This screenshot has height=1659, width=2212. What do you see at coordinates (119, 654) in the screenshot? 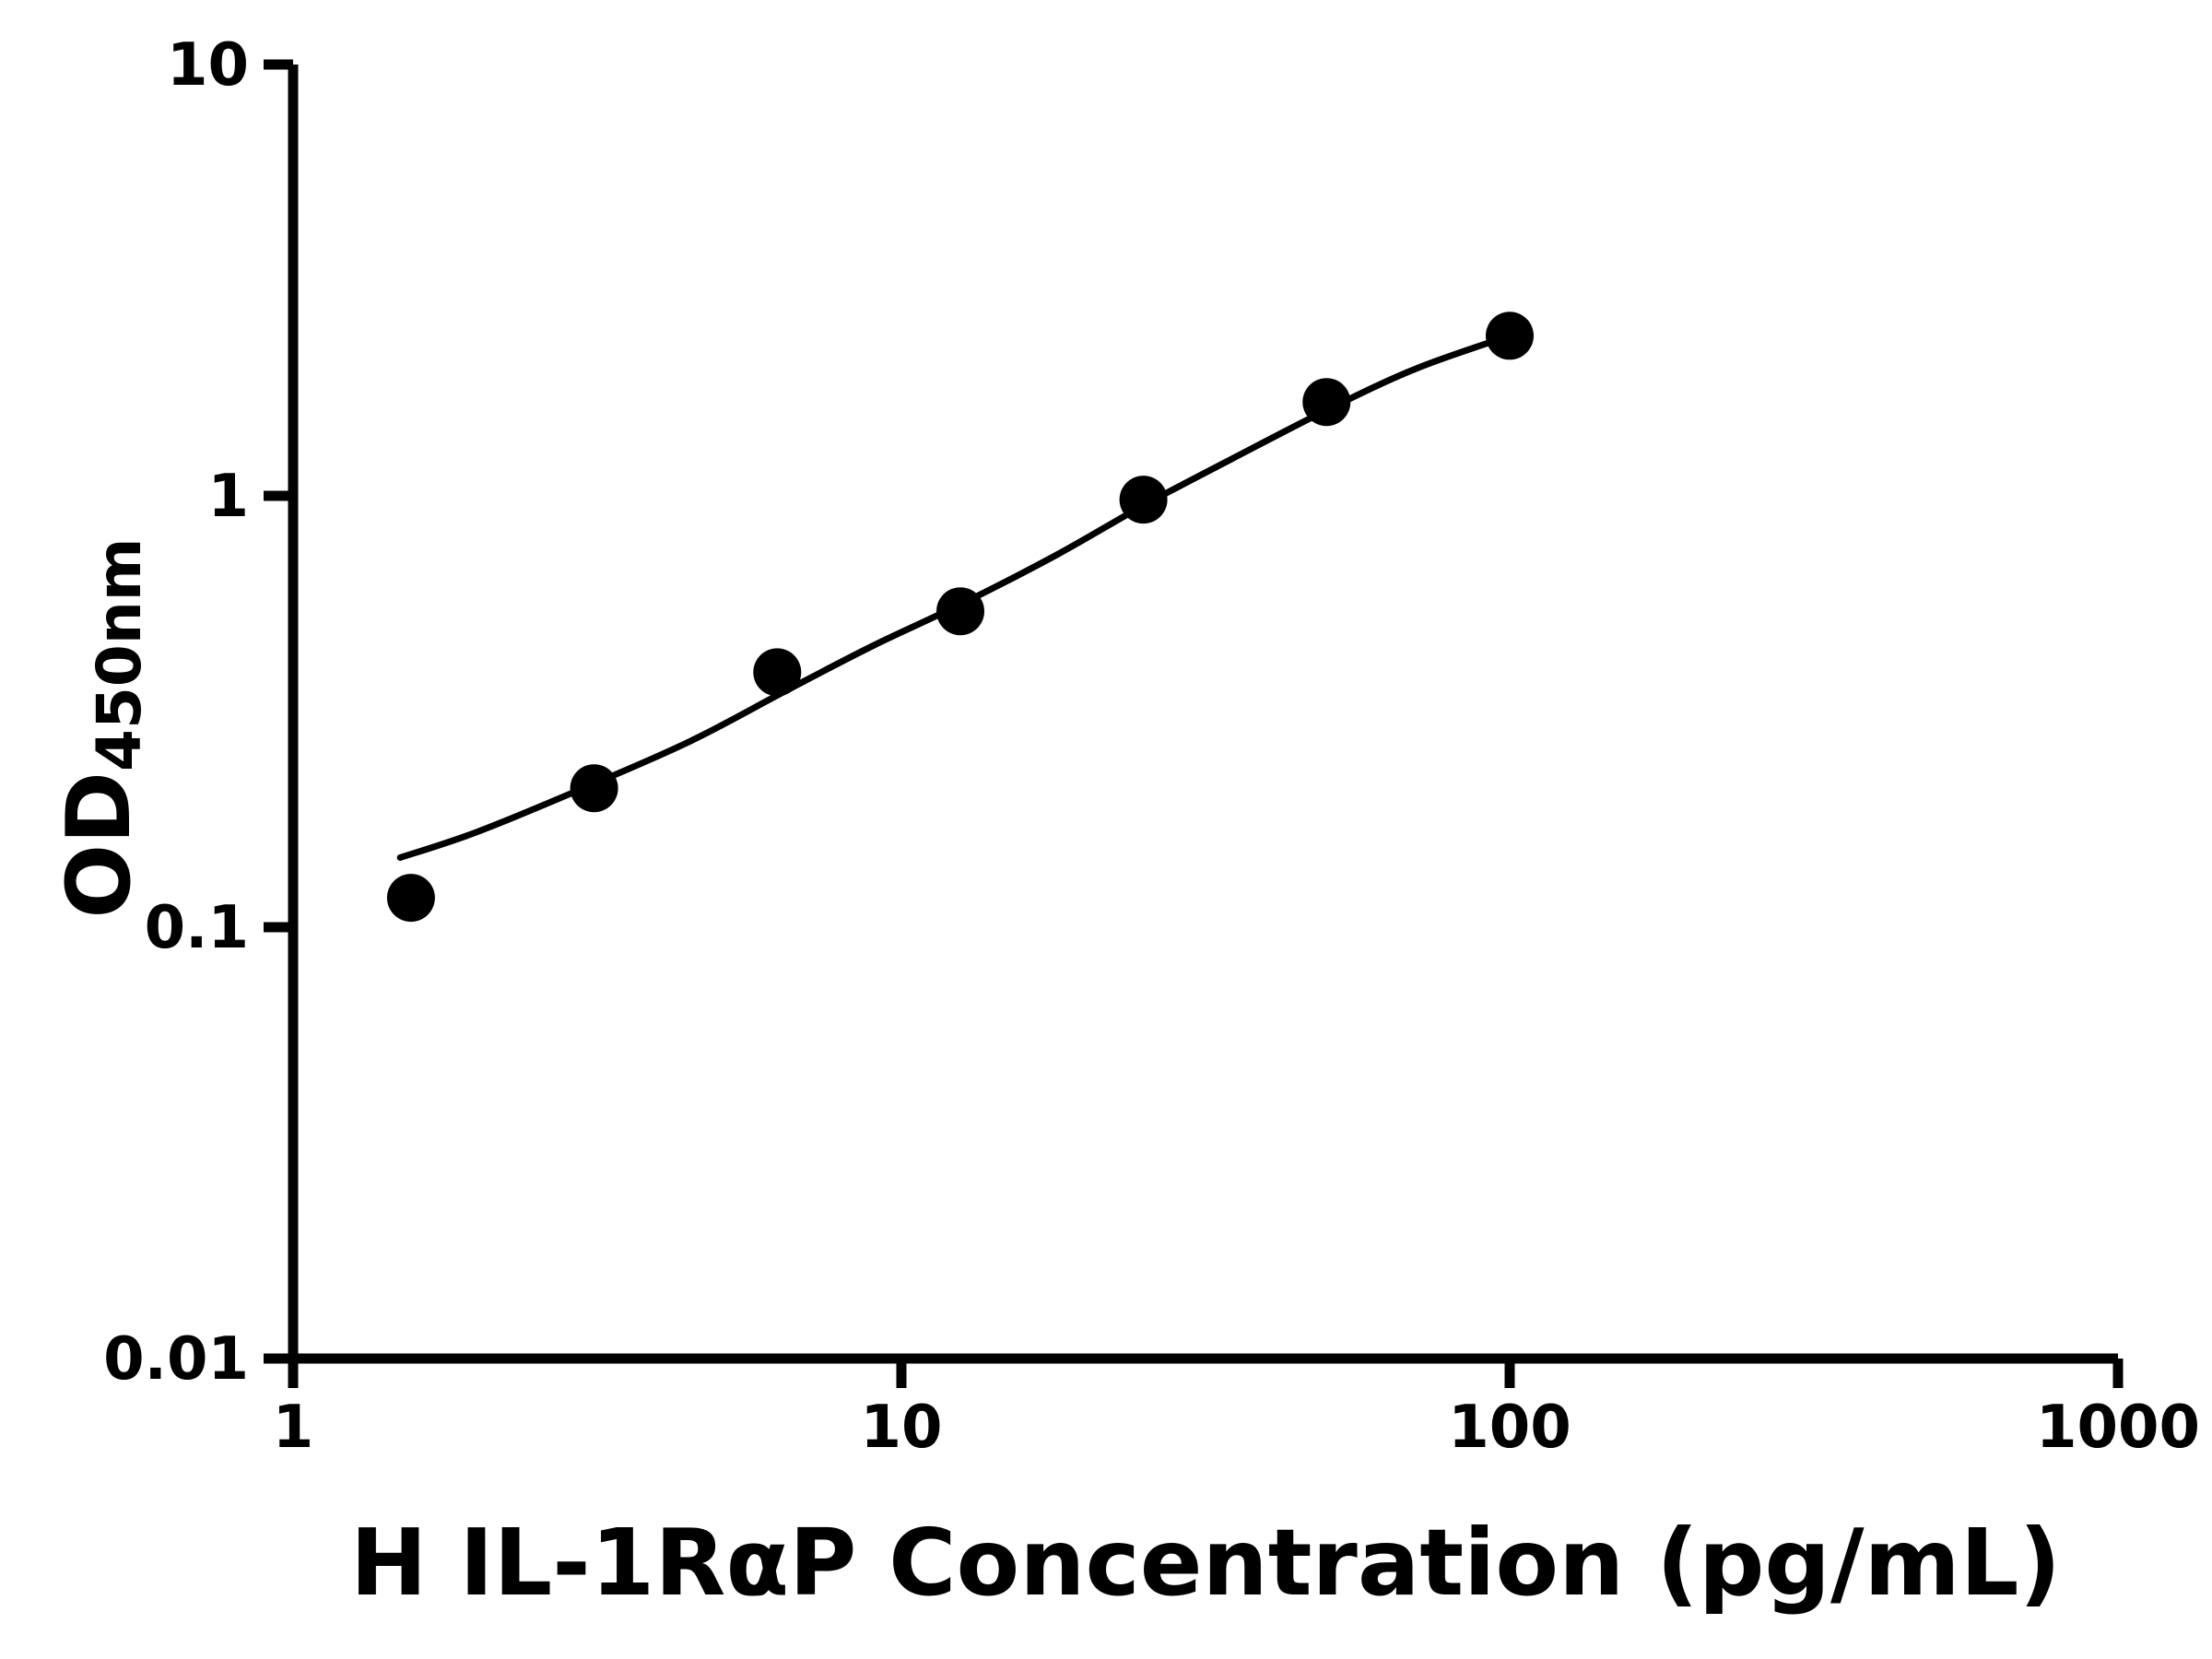
I see `y-axis-label-sub: 450nm` at bounding box center [119, 654].